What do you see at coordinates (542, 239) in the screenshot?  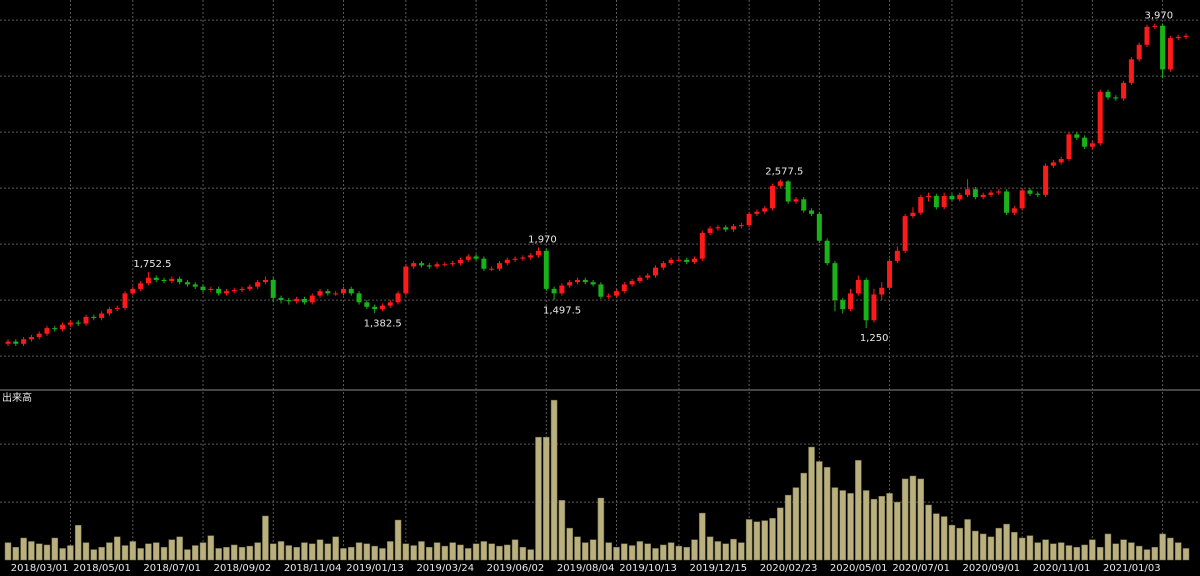 I see `high-label: 1,970` at bounding box center [542, 239].